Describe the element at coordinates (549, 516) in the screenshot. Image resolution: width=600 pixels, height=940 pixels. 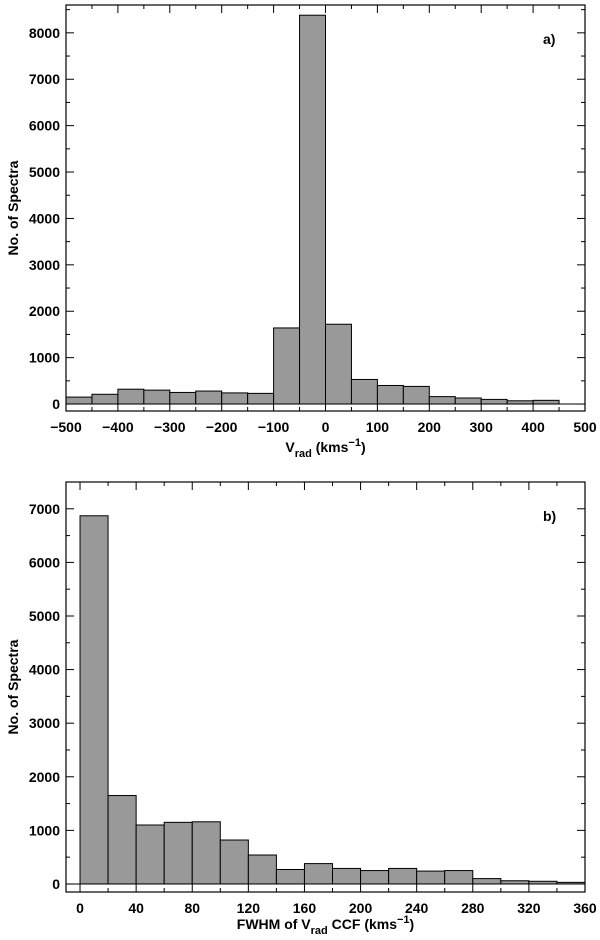
I see `panel-tag: b)` at that location.